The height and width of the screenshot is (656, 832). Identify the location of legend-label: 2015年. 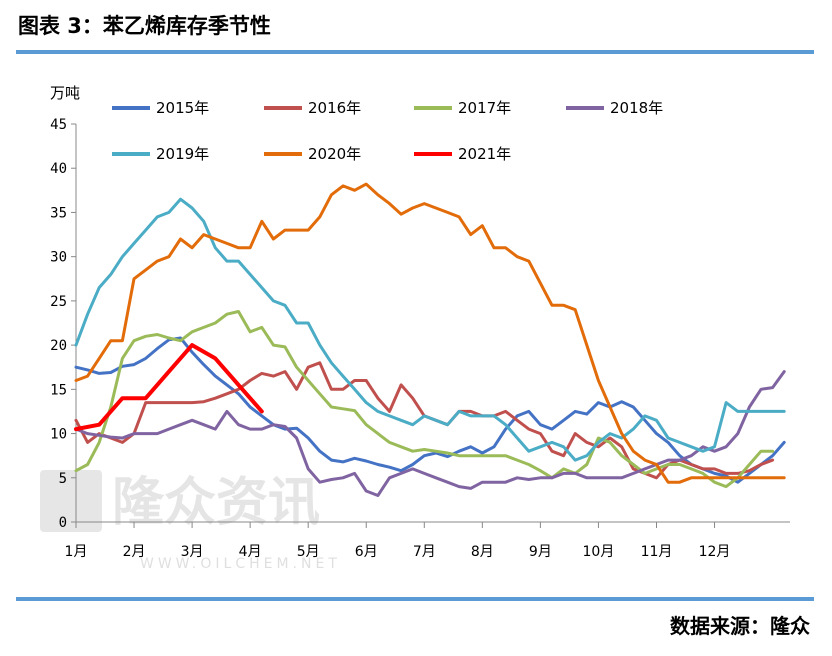
(182, 108).